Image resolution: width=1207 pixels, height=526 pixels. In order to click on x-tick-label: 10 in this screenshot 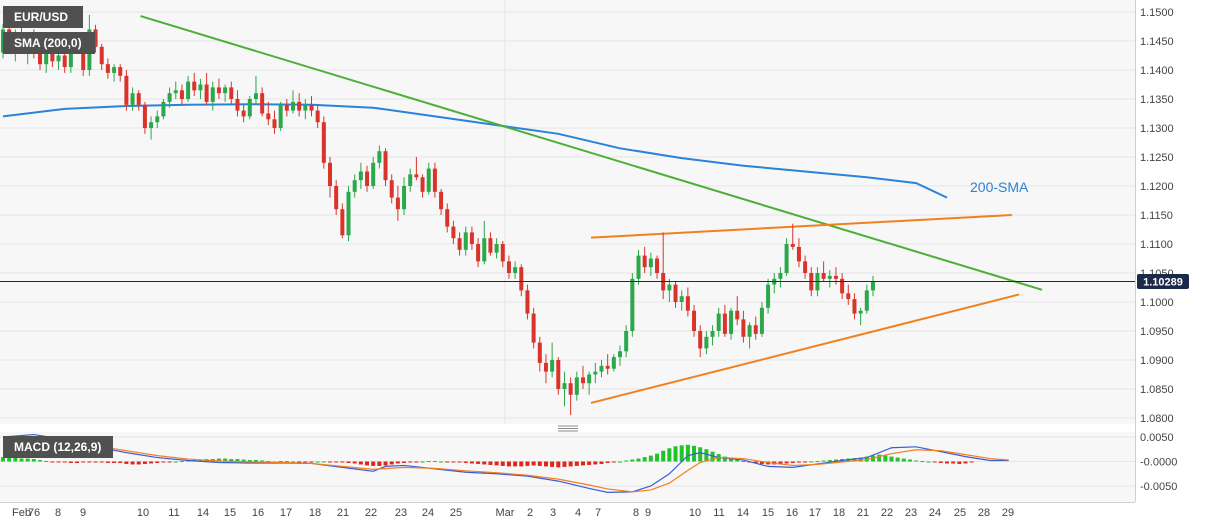, I will do `click(143, 513)`.